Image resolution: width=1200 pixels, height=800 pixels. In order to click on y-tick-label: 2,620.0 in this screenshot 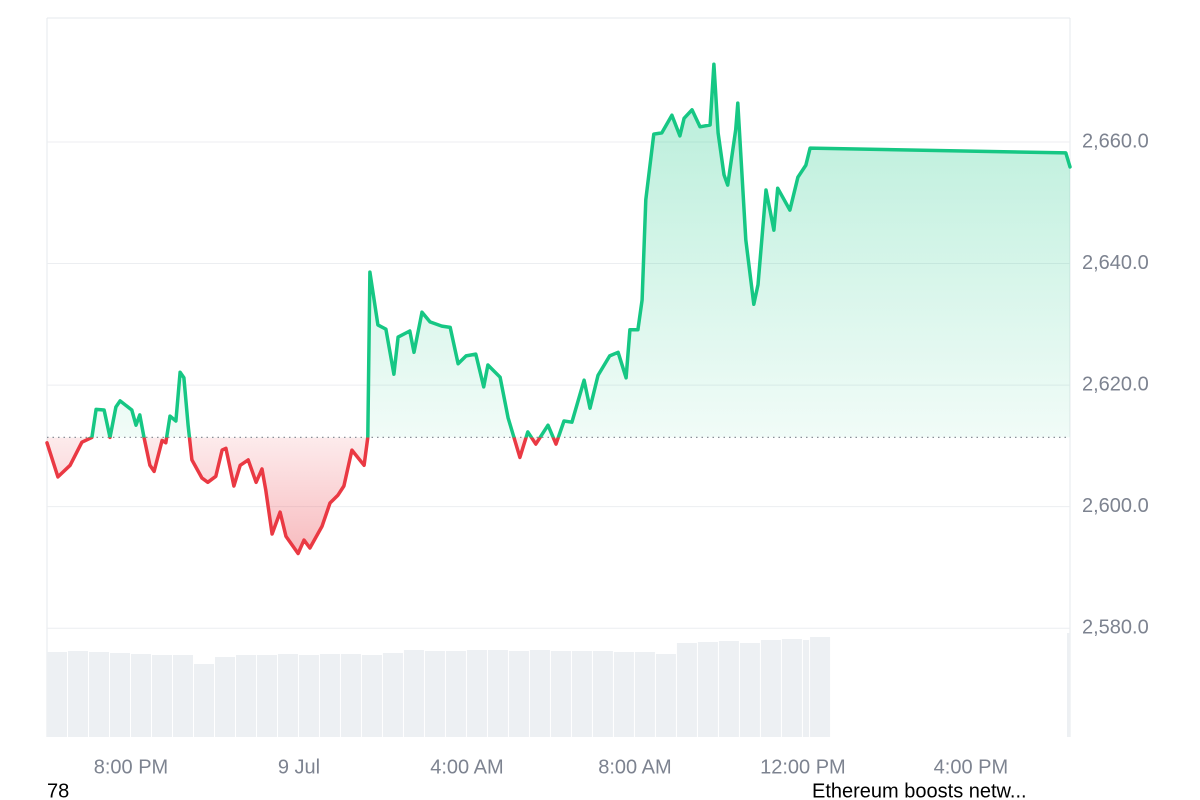, I will do `click(1115, 384)`.